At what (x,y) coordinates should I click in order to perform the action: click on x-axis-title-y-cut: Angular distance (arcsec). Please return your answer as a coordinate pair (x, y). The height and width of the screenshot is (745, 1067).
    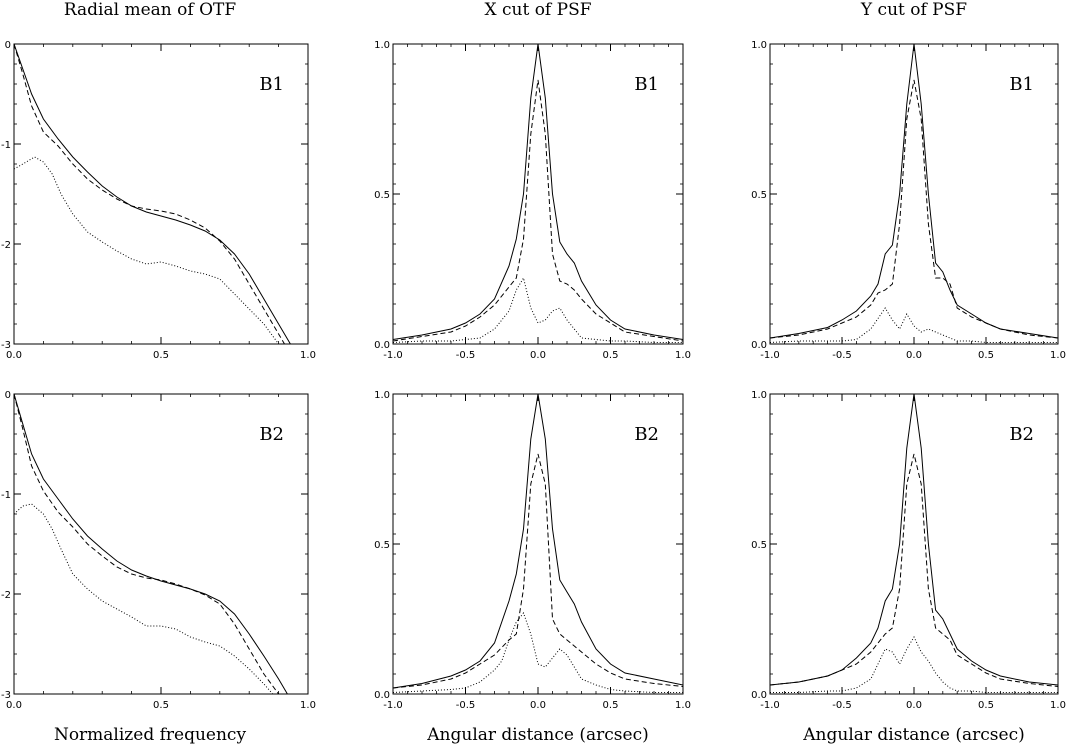
    Looking at the image, I should click on (913, 735).